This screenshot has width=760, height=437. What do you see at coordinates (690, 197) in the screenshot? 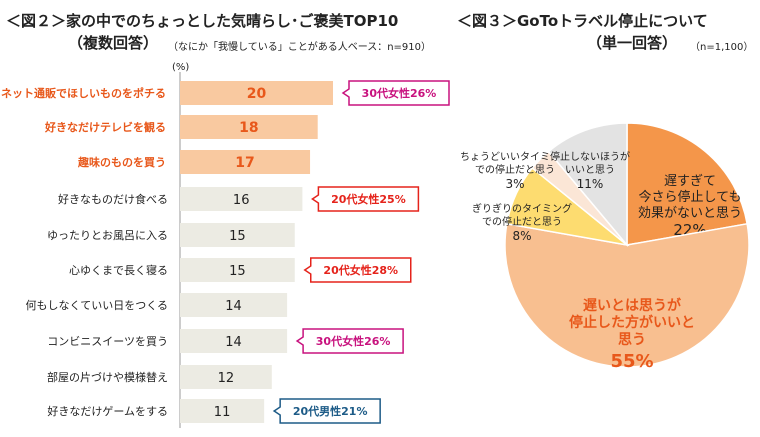
I see `slice-label: 遅すぎて今さら停止しても効果がないと思う` at bounding box center [690, 197].